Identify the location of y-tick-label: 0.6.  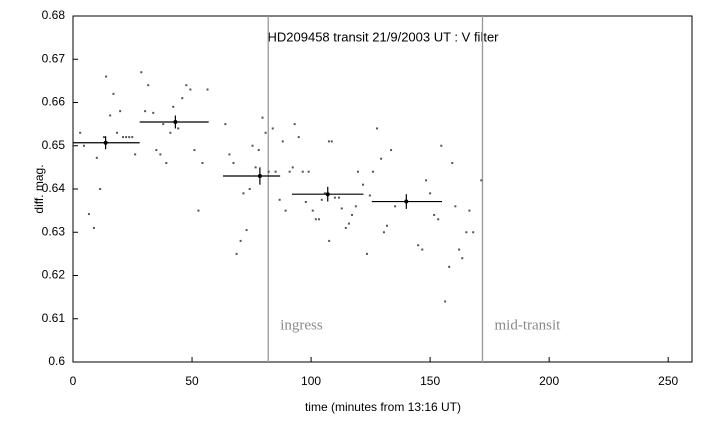
(56, 361).